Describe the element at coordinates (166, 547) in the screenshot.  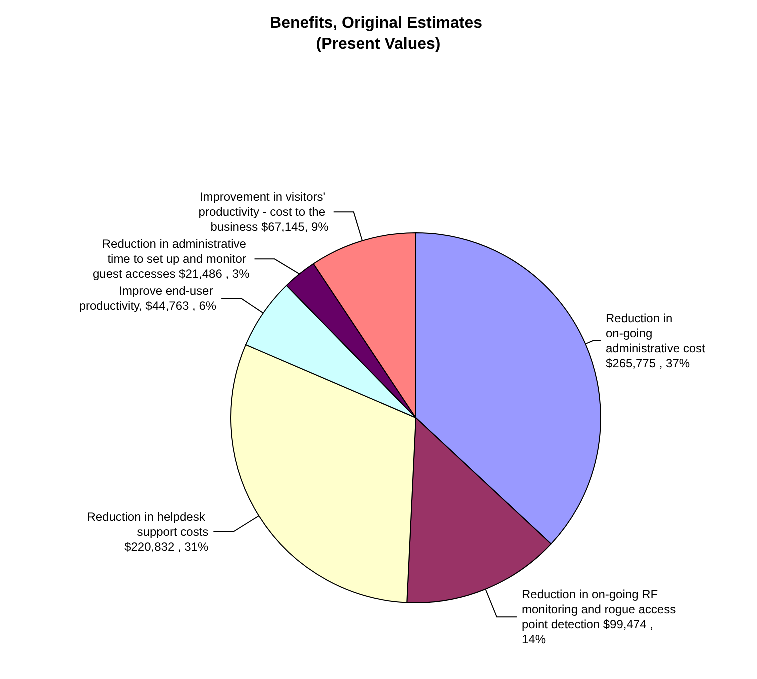
I see `data-label: $220,832 , 31%` at that location.